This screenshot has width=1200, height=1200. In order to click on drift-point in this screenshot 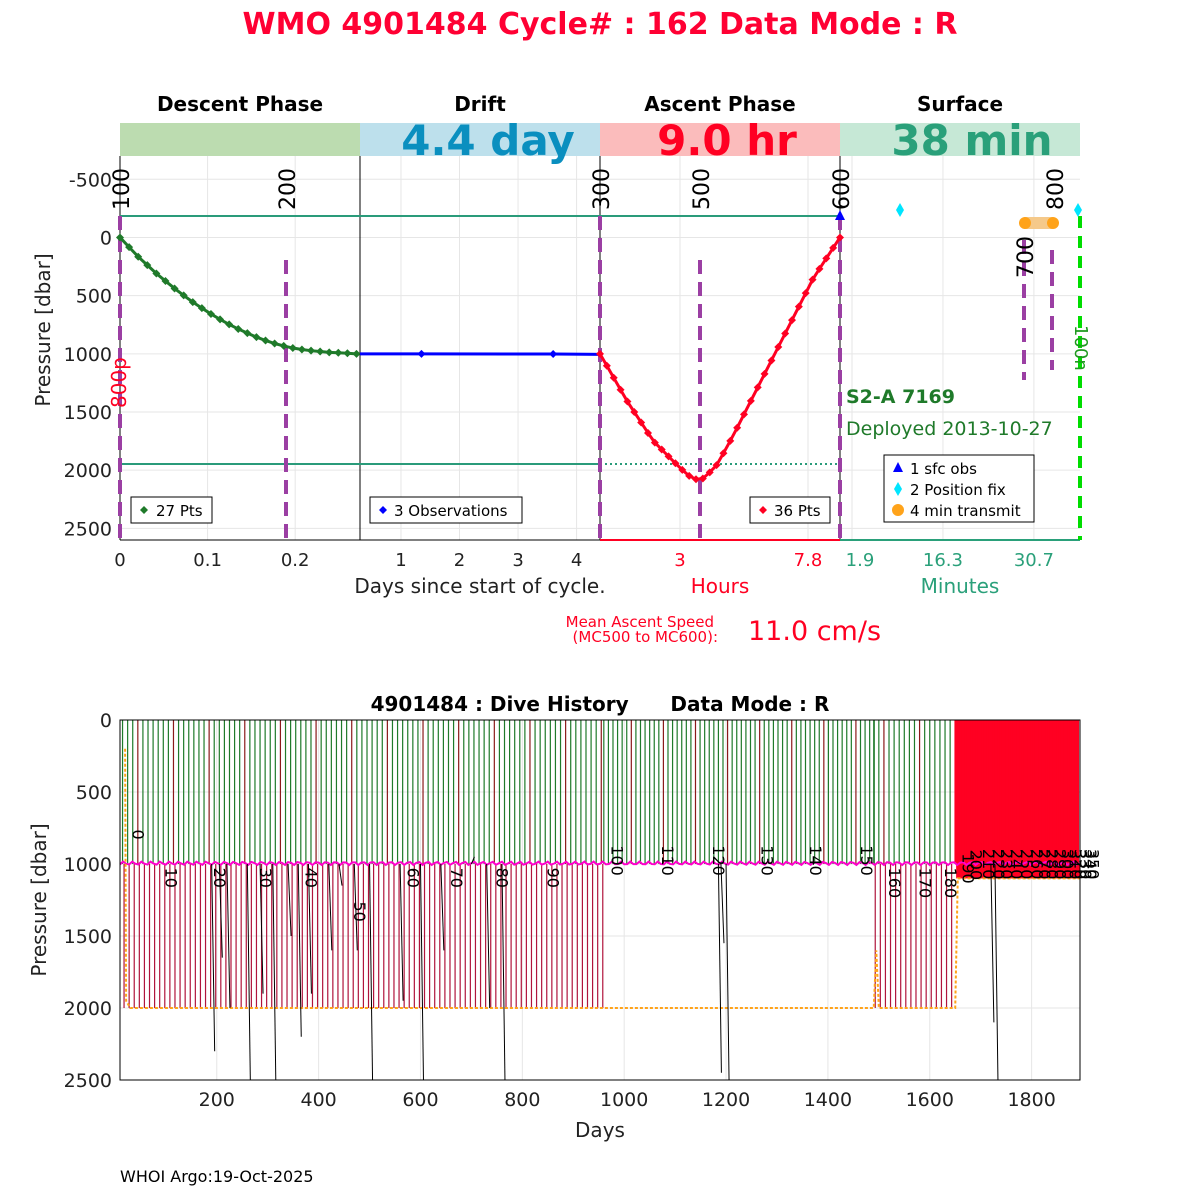, I will do `click(553, 354)`.